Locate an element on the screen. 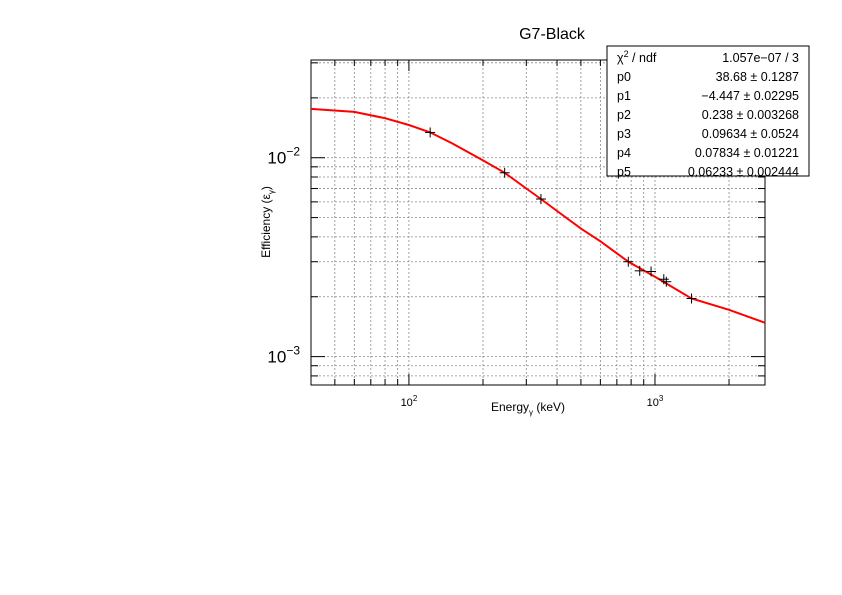  stats-param-label: p1 is located at coordinates (624, 96).